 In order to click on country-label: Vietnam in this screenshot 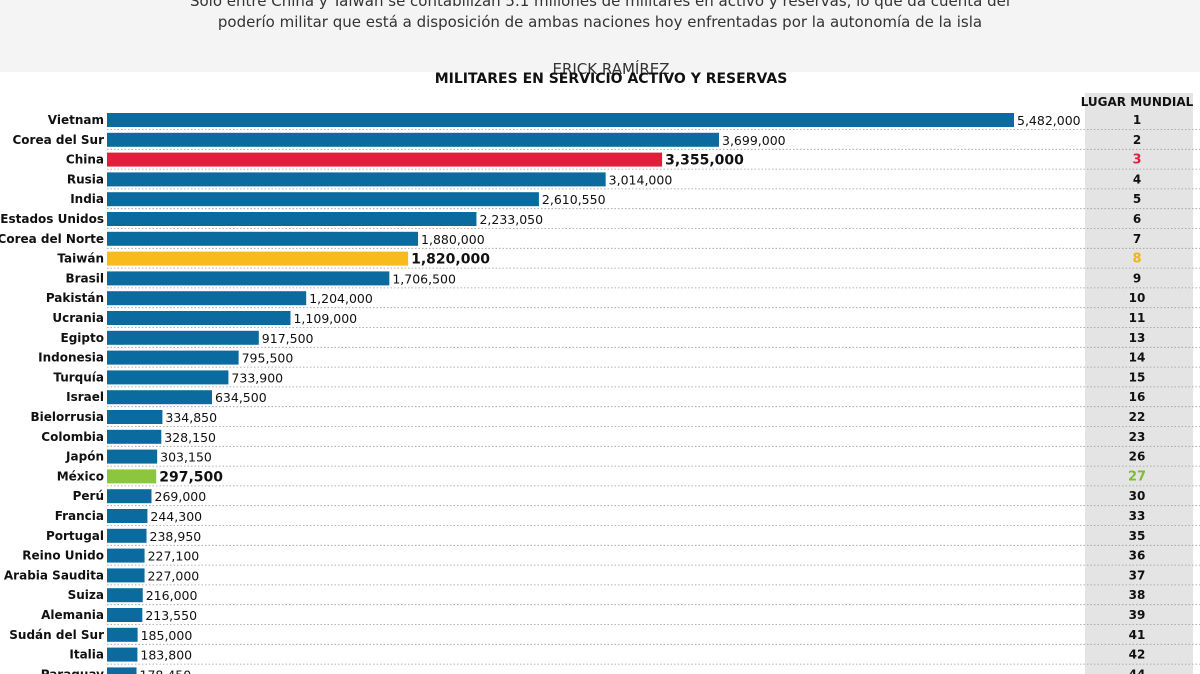, I will do `click(76, 120)`.